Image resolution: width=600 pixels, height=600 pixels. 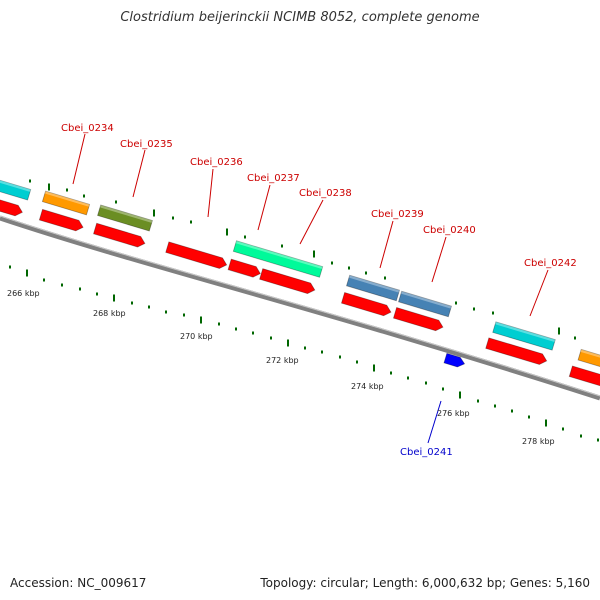 I want to click on cds-bar-cbei-0240-shape, so click(x=425, y=304).